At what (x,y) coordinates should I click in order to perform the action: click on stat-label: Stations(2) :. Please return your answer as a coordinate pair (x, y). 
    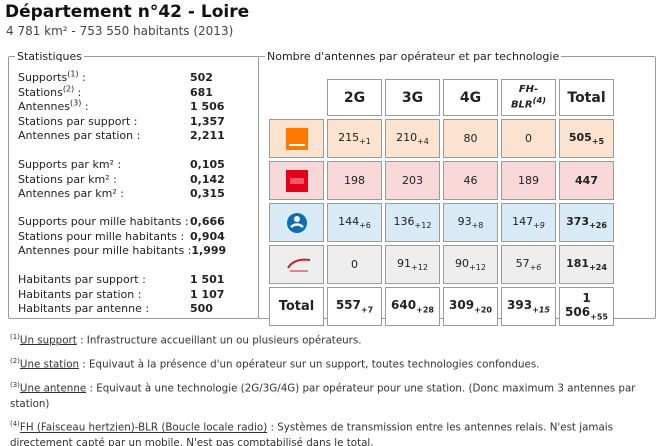
    Looking at the image, I should click on (50, 92).